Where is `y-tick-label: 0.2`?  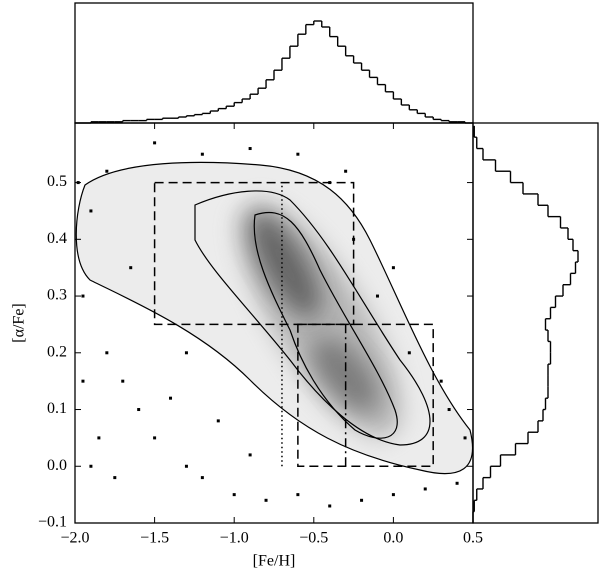
y-tick-label: 0.2 is located at coordinates (57, 351).